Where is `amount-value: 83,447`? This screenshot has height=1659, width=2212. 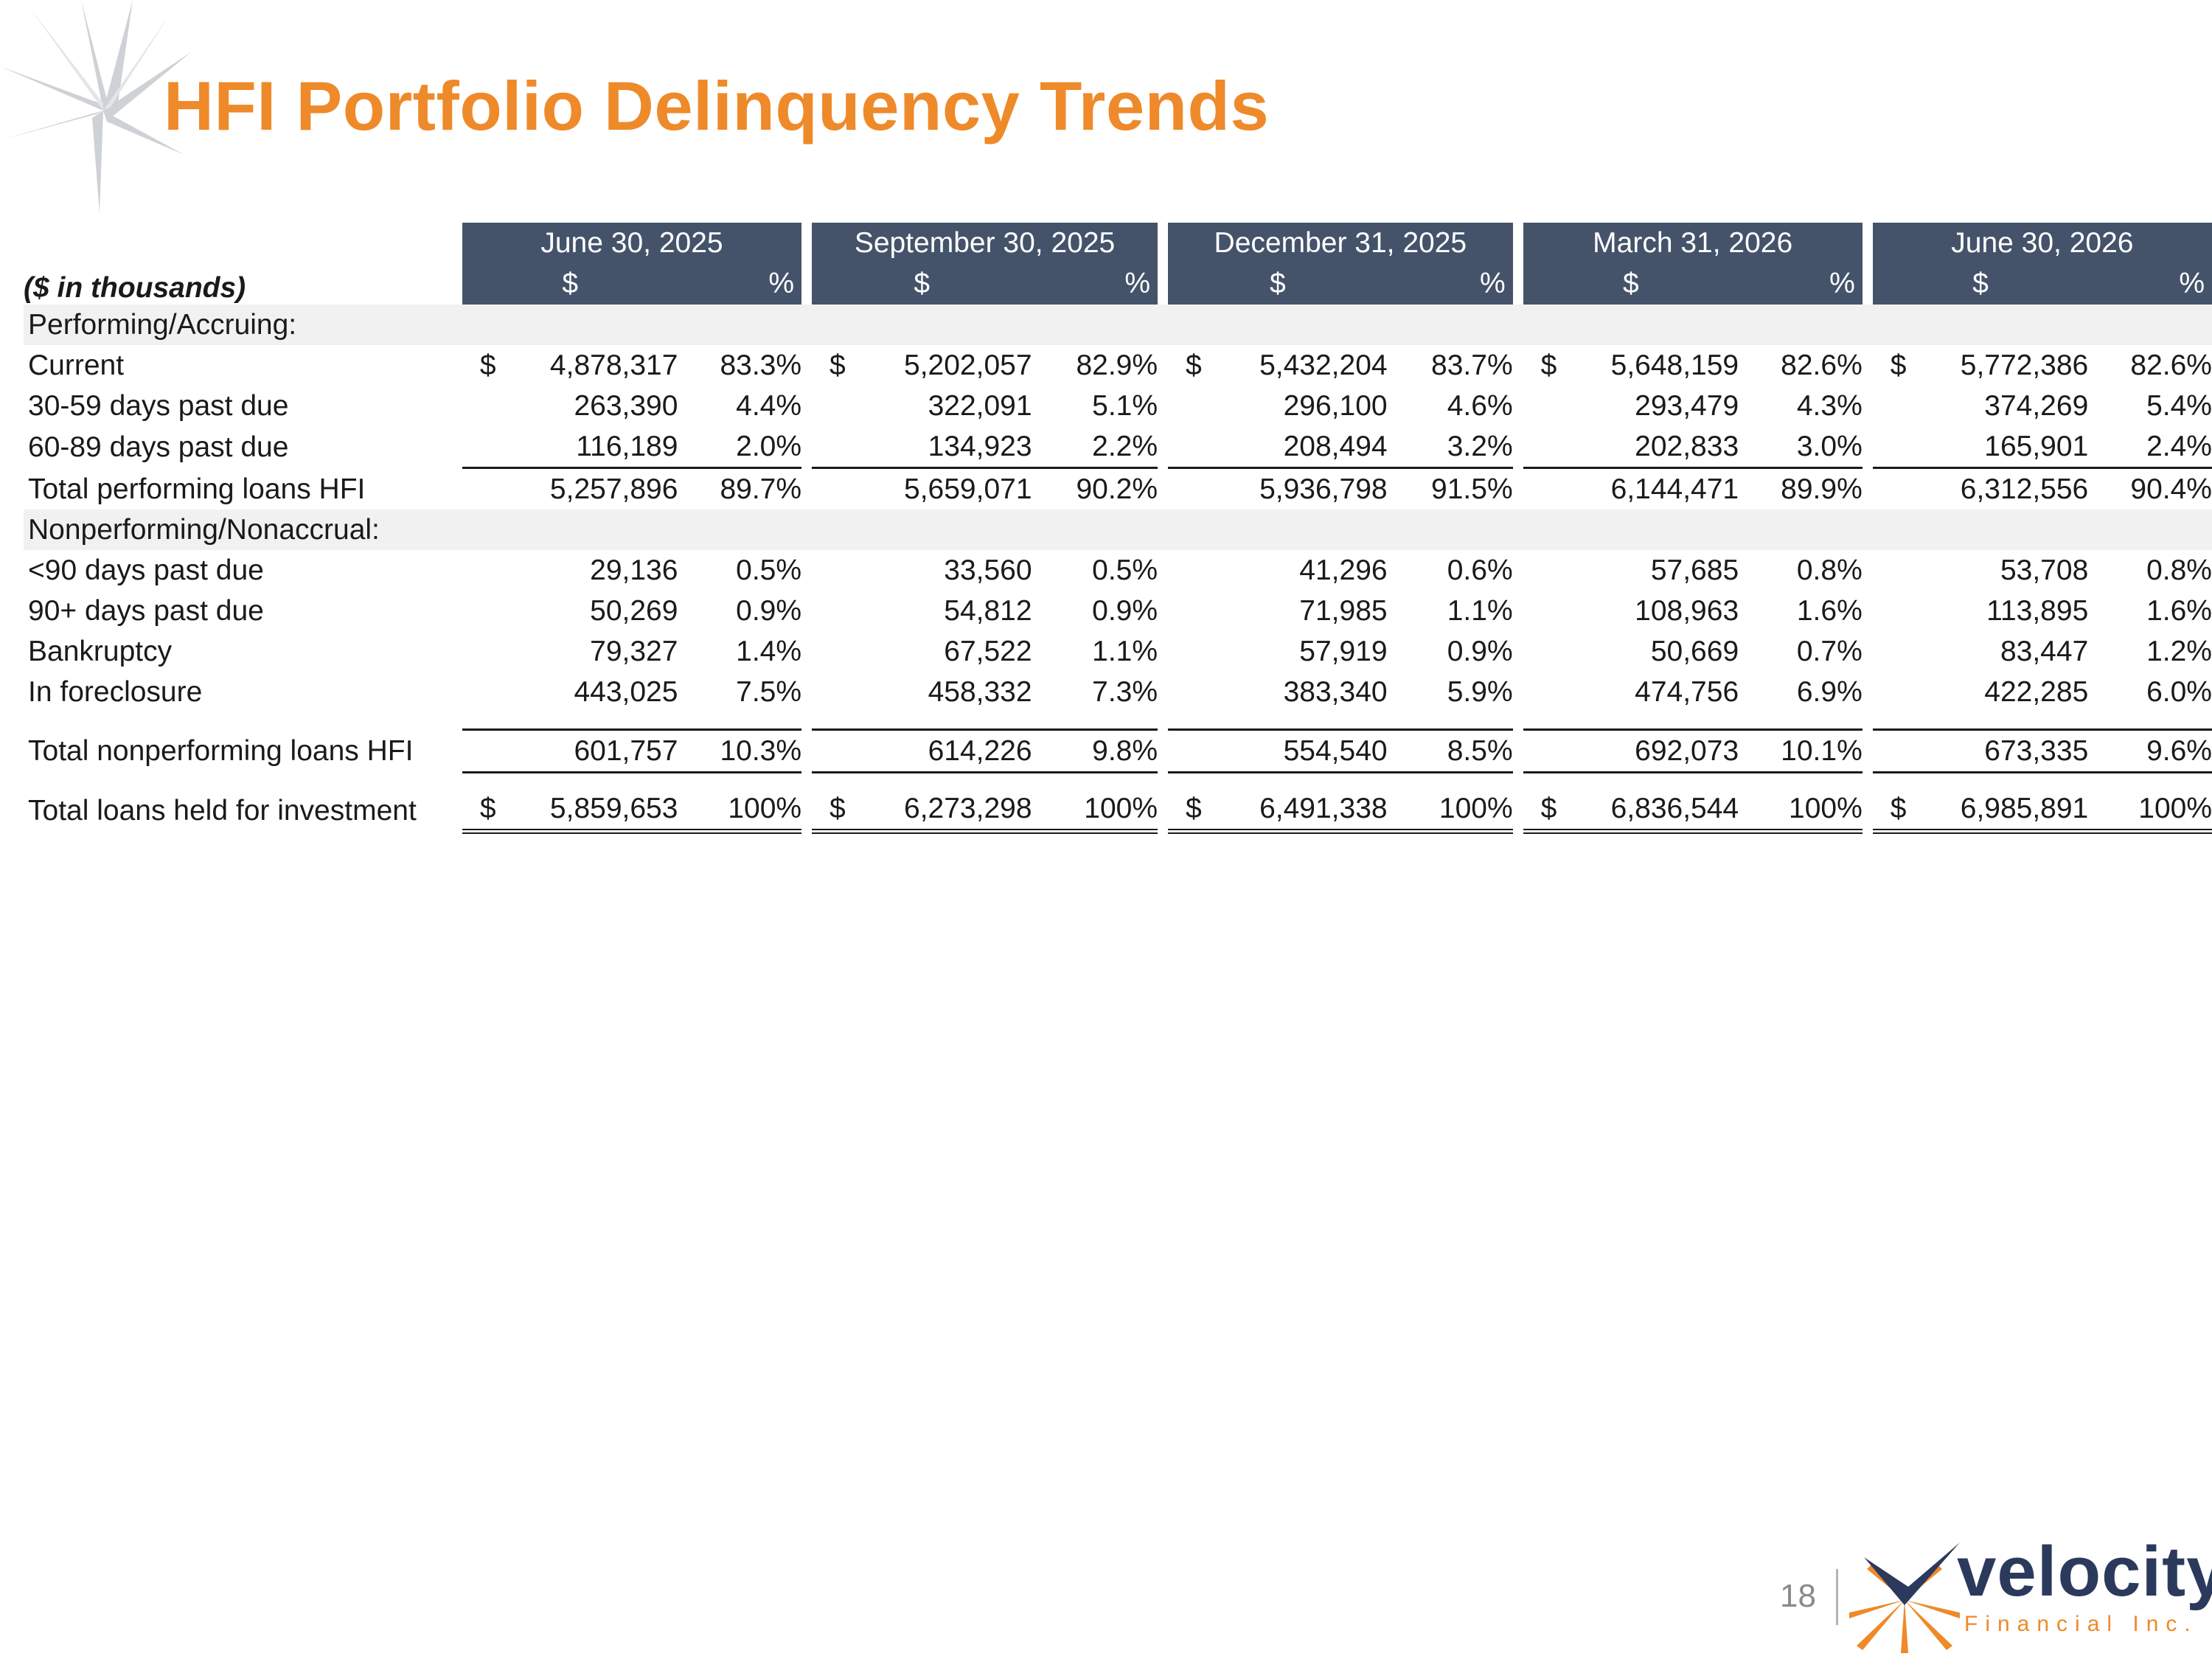 amount-value: 83,447 is located at coordinates (2044, 651).